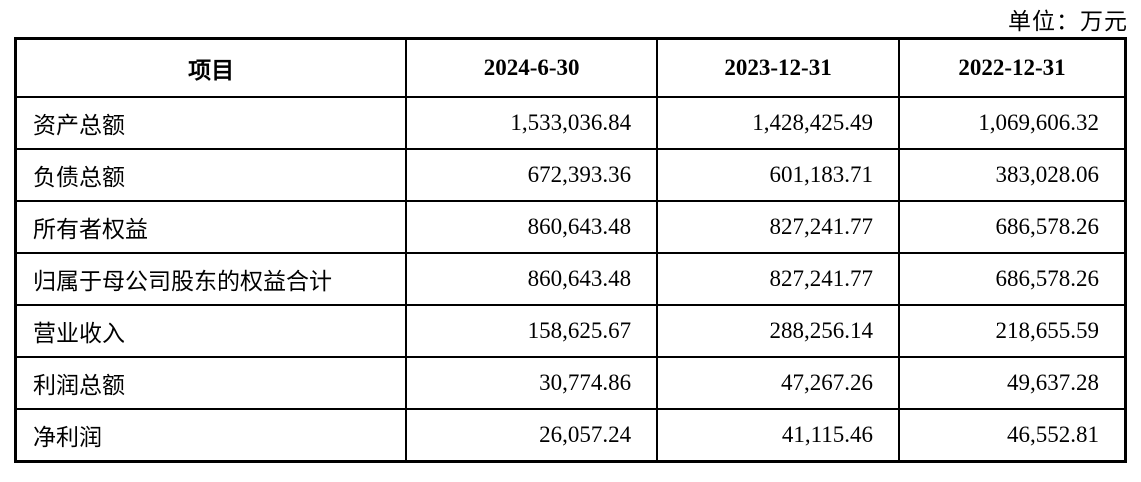 The height and width of the screenshot is (482, 1141). Describe the element at coordinates (211, 331) in the screenshot. I see `row-label: 营业收入` at that location.